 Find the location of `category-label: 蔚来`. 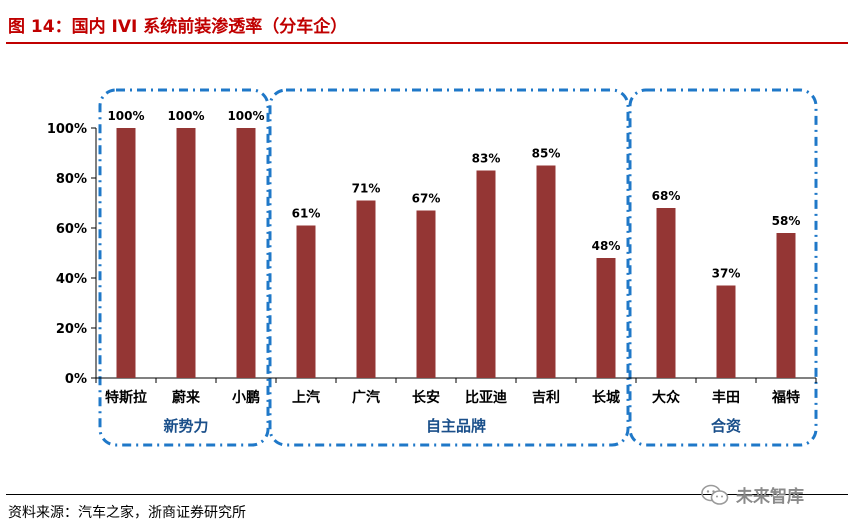

category-label: 蔚来 is located at coordinates (186, 397).